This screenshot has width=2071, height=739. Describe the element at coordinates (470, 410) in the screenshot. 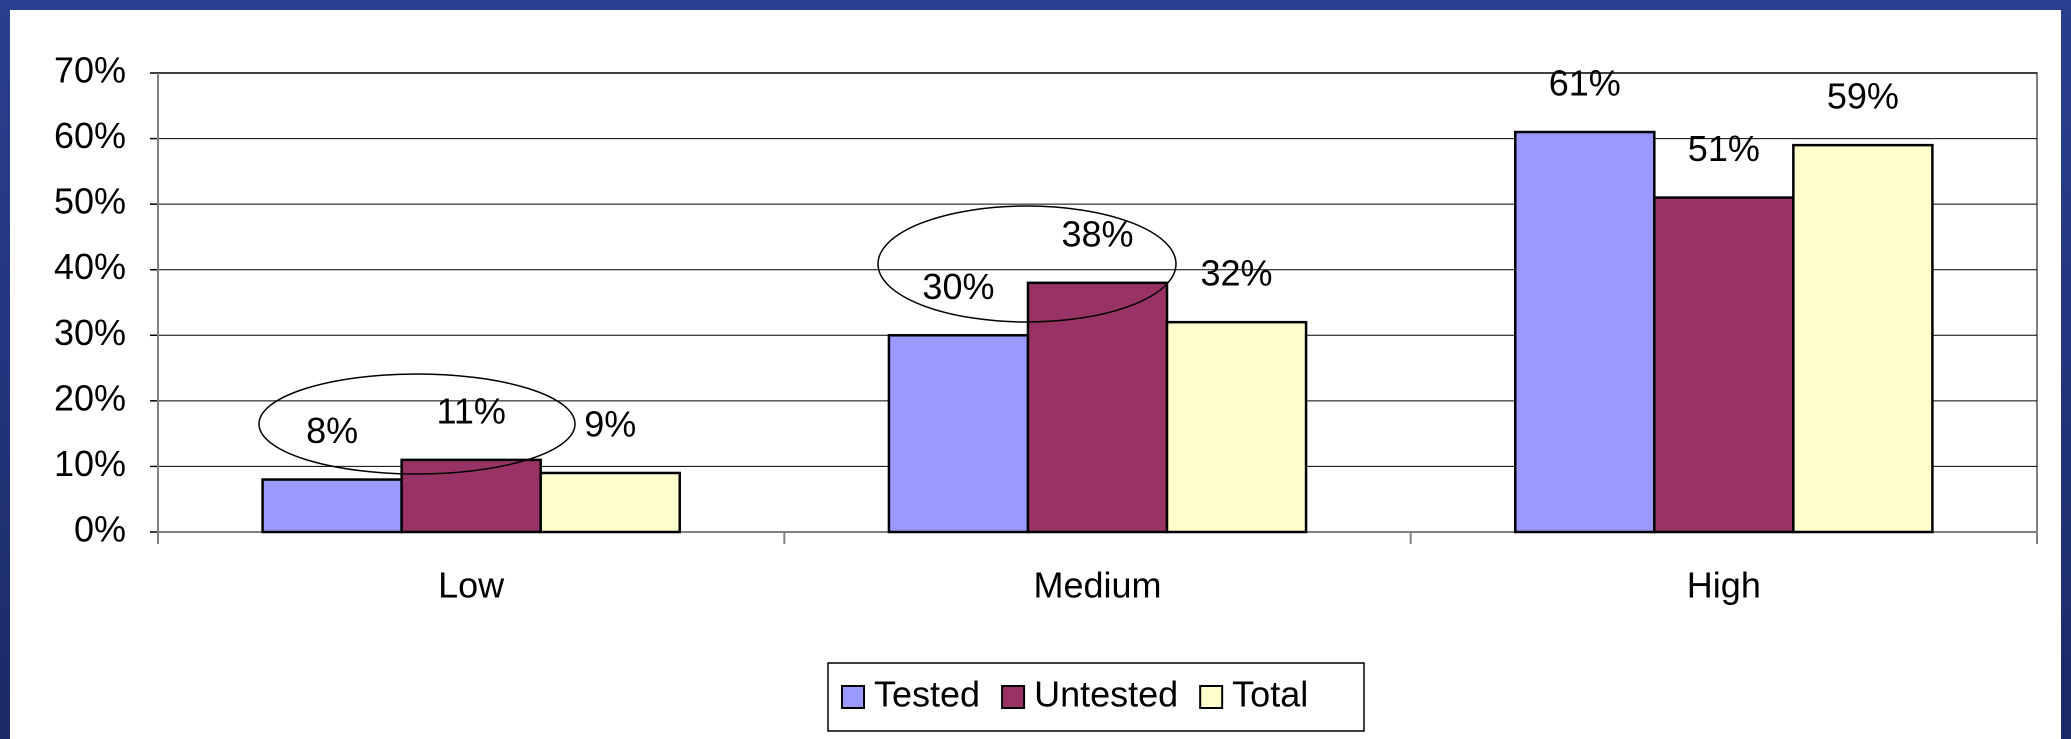

I see `data-label: 11%` at that location.